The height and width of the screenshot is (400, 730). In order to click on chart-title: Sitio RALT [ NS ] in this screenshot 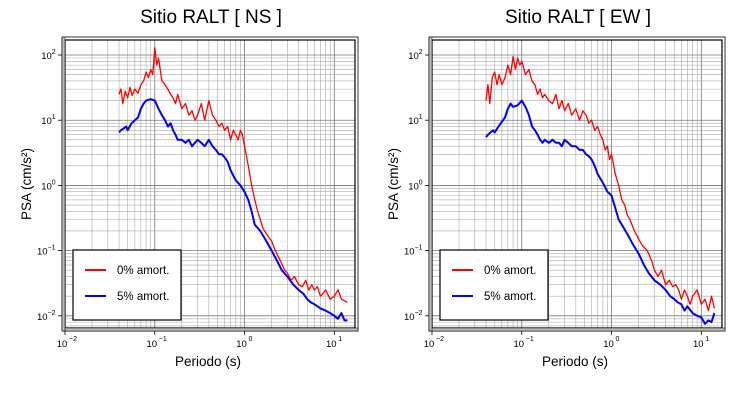, I will do `click(211, 17)`.